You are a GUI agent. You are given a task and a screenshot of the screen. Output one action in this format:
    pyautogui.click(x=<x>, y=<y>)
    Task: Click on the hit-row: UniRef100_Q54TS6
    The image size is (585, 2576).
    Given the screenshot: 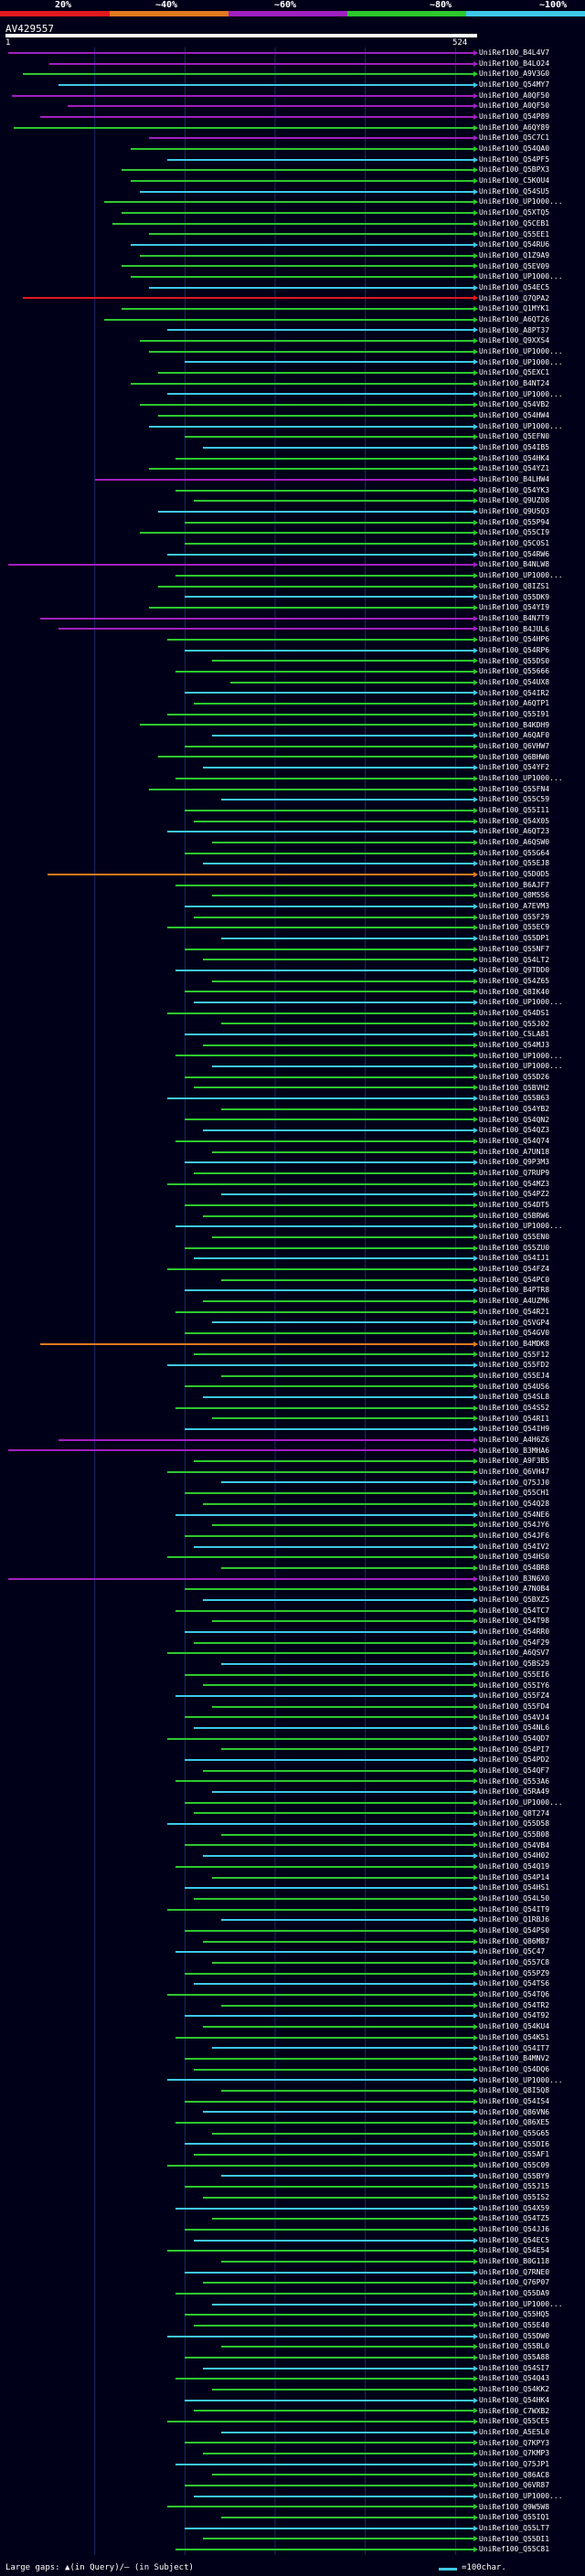 What is the action you would take?
    pyautogui.click(x=293, y=1983)
    